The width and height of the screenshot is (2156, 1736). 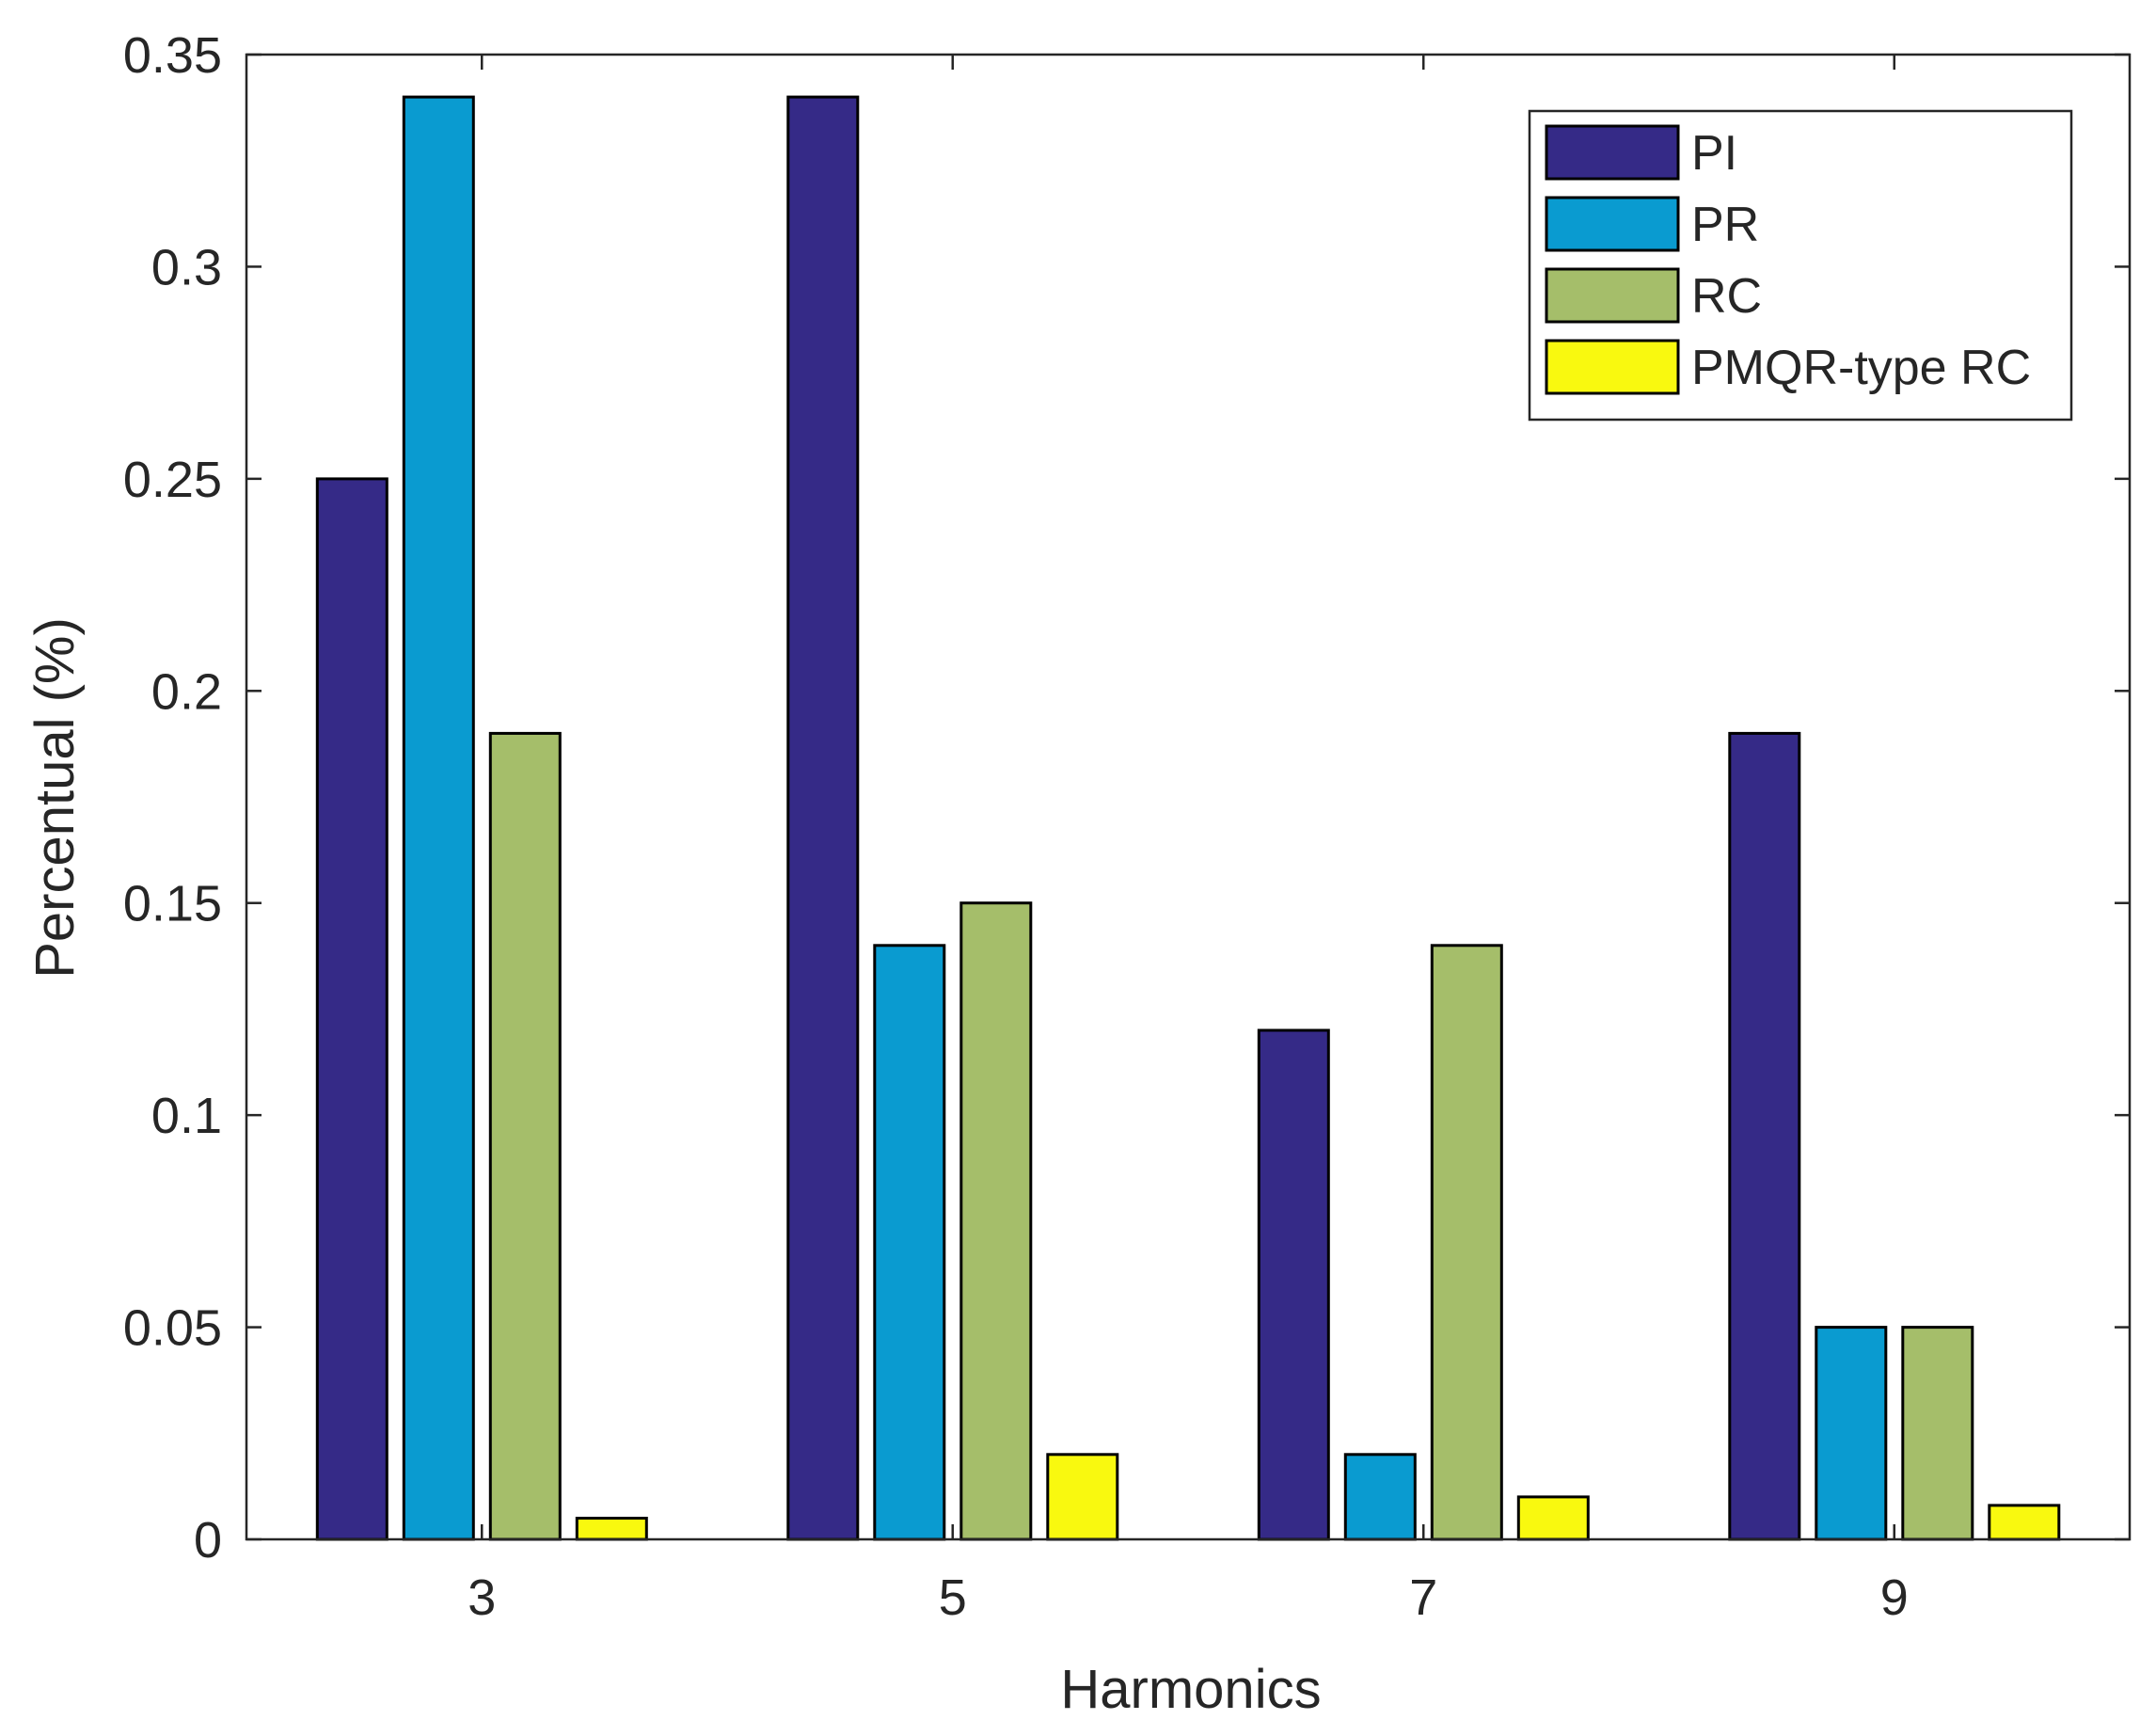 What do you see at coordinates (1861, 368) in the screenshot?
I see `legend-label-pmqr-type-rc: PMQR-type RC` at bounding box center [1861, 368].